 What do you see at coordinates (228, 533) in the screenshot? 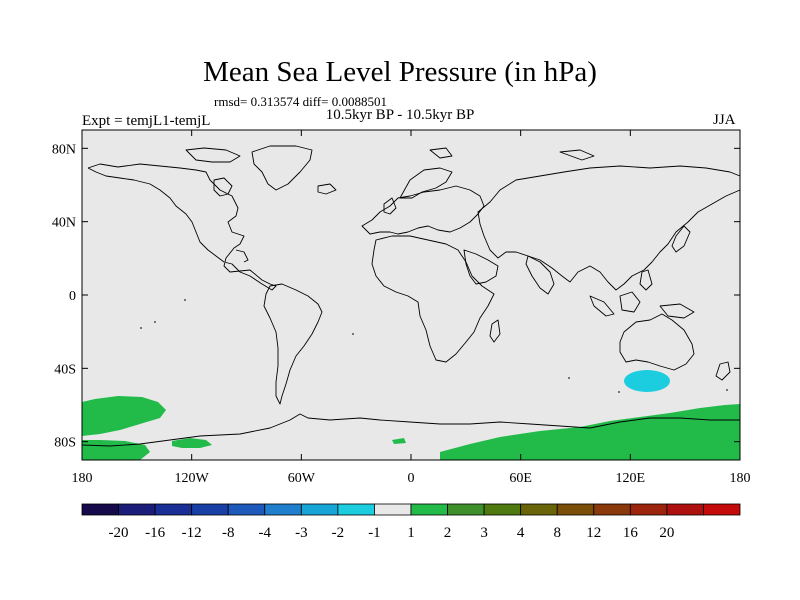
I see `colorbar-label: -8` at bounding box center [228, 533].